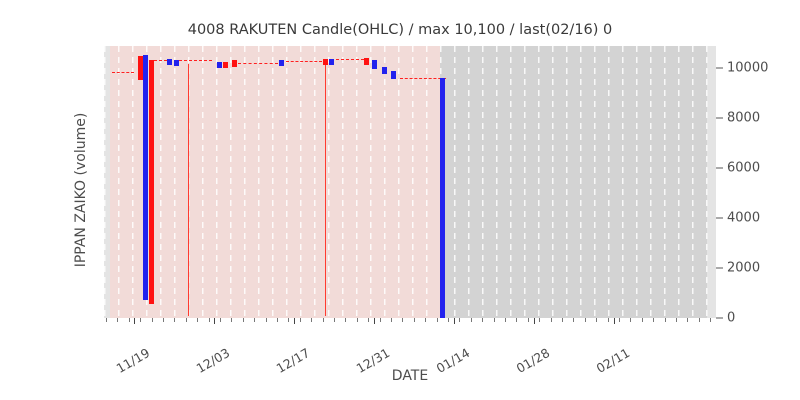 The height and width of the screenshot is (400, 800). I want to click on y-axis-ticks: 0 2000 4000 6000 8000 10000, so click(758, 186).